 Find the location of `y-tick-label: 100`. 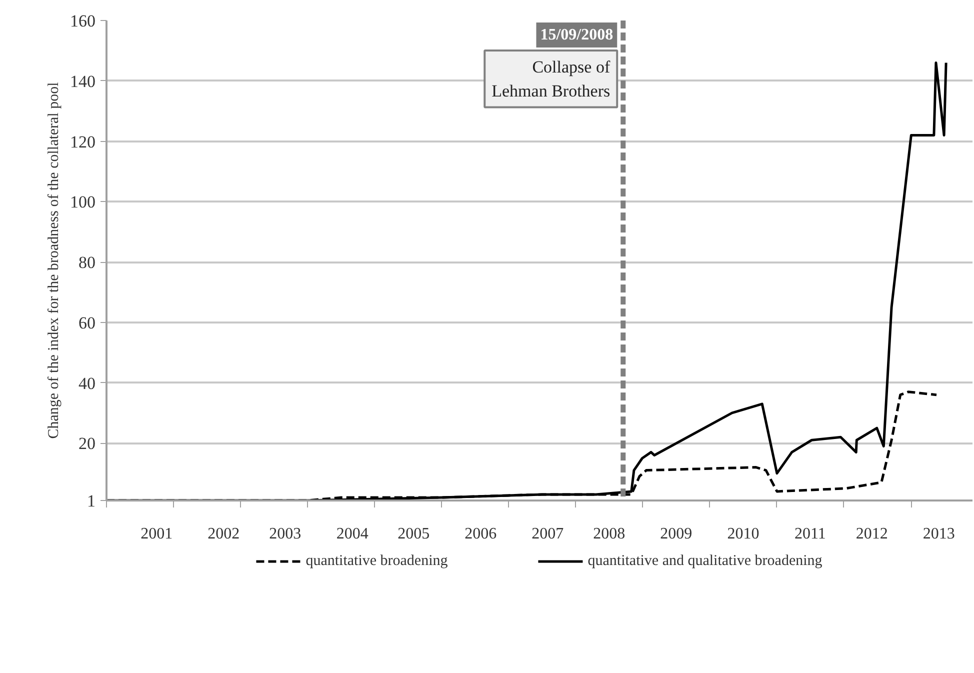

y-tick-label: 100 is located at coordinates (83, 202).